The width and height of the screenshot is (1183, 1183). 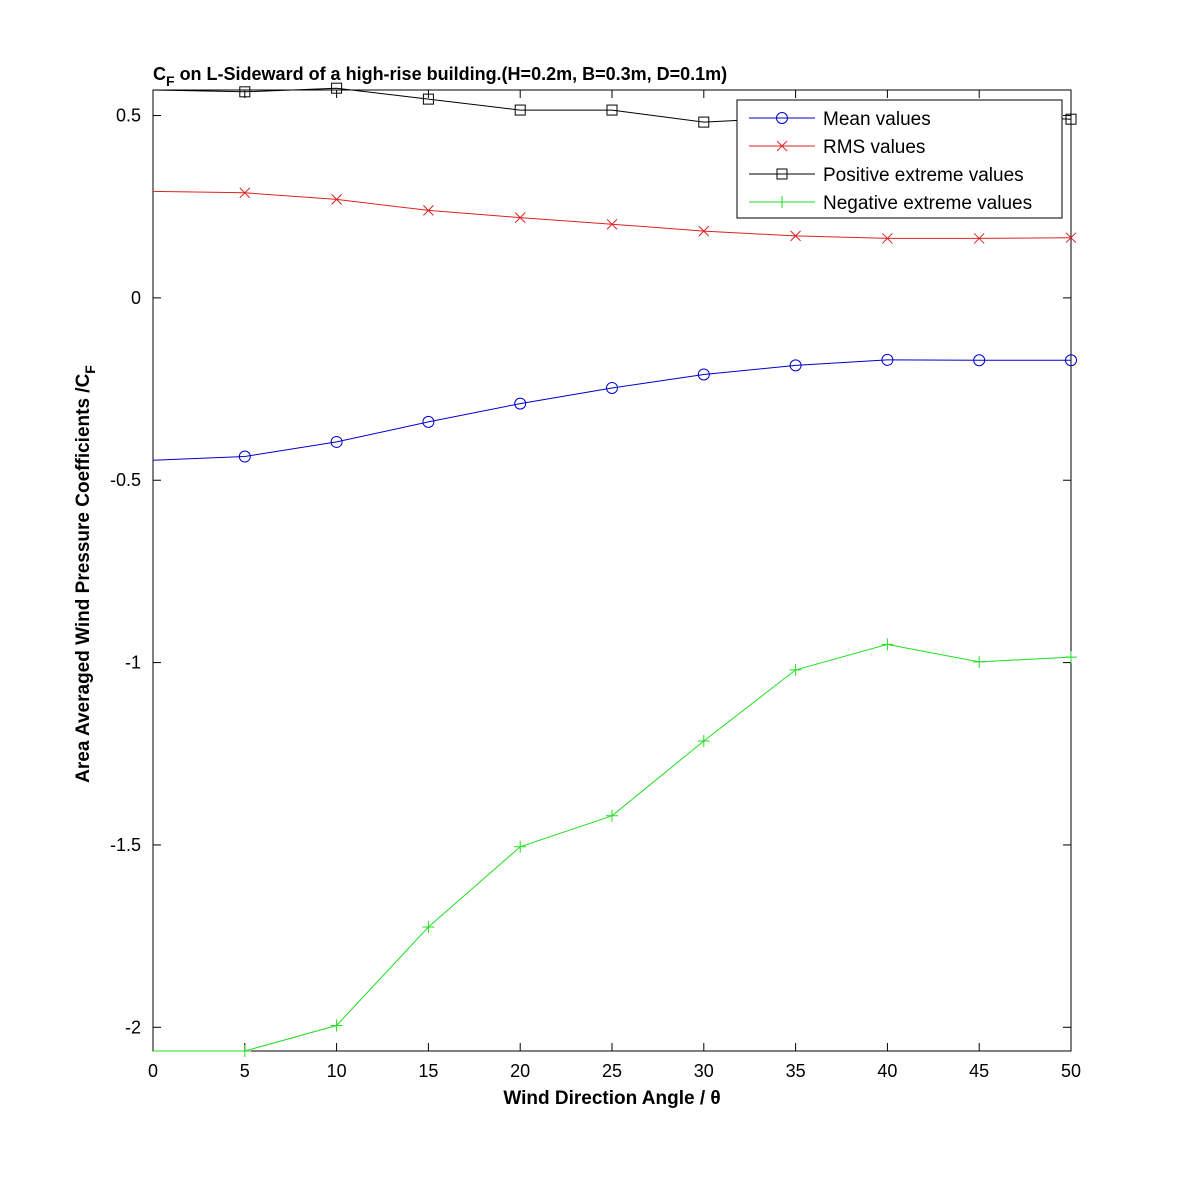 I want to click on legend-box, so click(x=899, y=159).